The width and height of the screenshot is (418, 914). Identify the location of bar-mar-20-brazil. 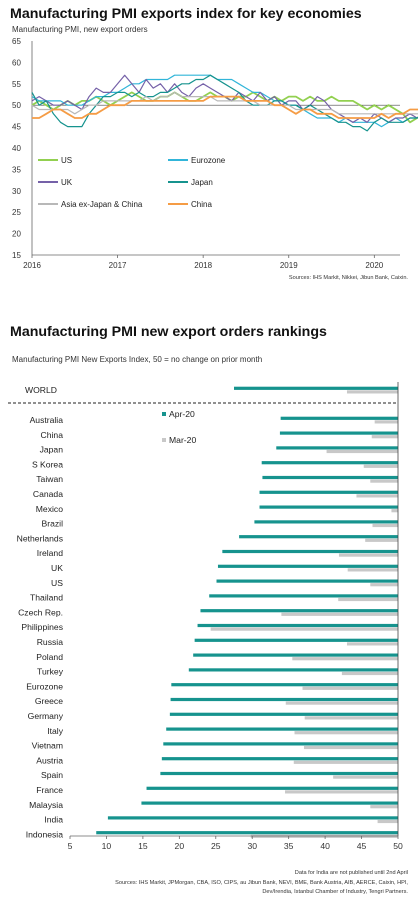
(385, 525).